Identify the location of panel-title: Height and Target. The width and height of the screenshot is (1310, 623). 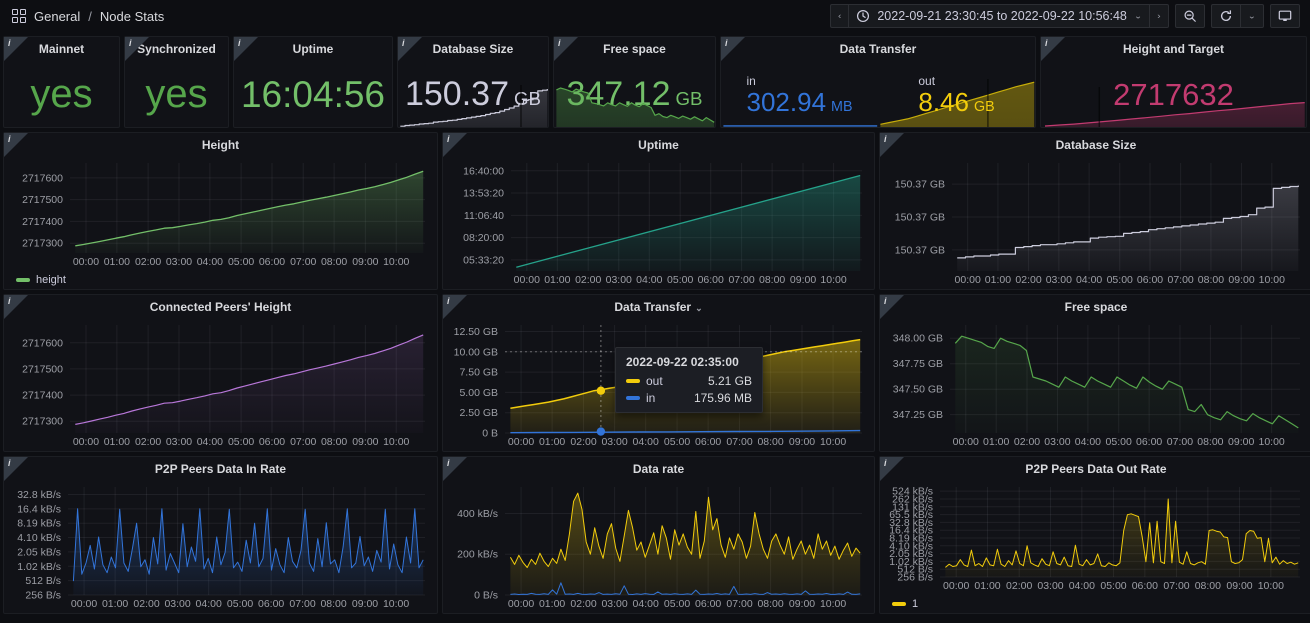
(1173, 49).